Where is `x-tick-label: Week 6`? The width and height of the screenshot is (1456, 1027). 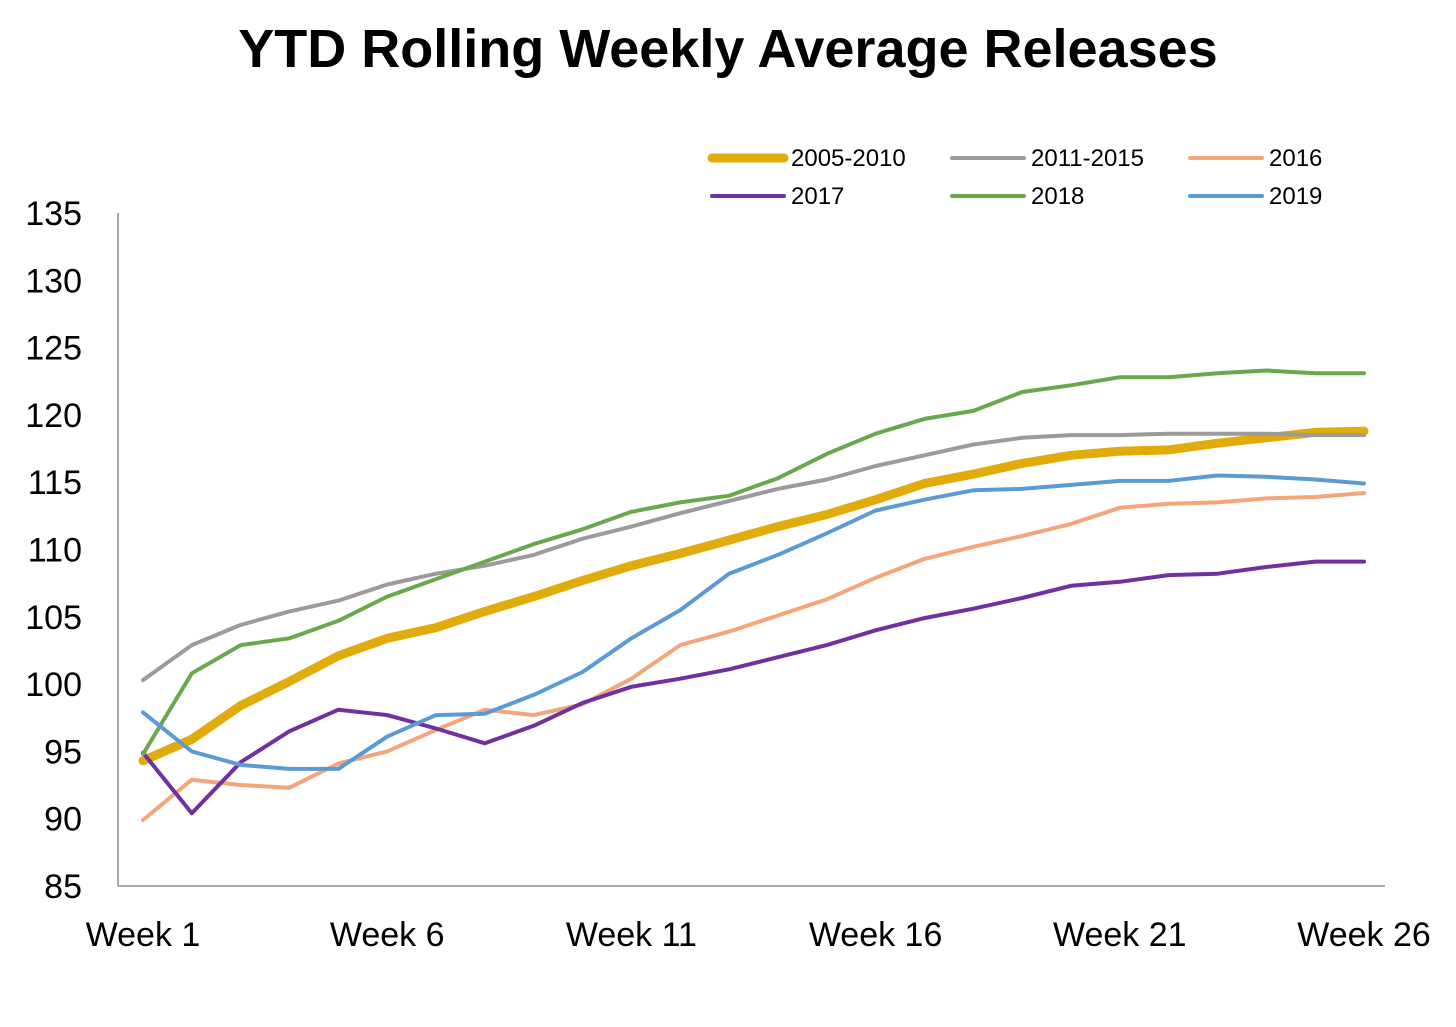 x-tick-label: Week 6 is located at coordinates (387, 935).